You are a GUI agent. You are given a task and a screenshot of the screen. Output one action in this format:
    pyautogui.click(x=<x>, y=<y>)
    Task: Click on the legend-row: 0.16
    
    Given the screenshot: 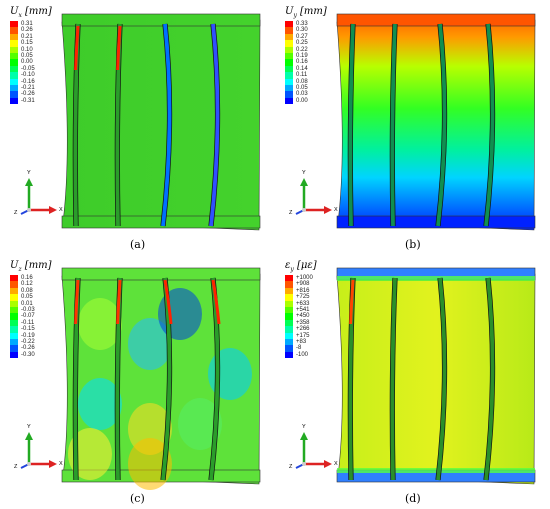 What is the action you would take?
    pyautogui.click(x=31, y=278)
    